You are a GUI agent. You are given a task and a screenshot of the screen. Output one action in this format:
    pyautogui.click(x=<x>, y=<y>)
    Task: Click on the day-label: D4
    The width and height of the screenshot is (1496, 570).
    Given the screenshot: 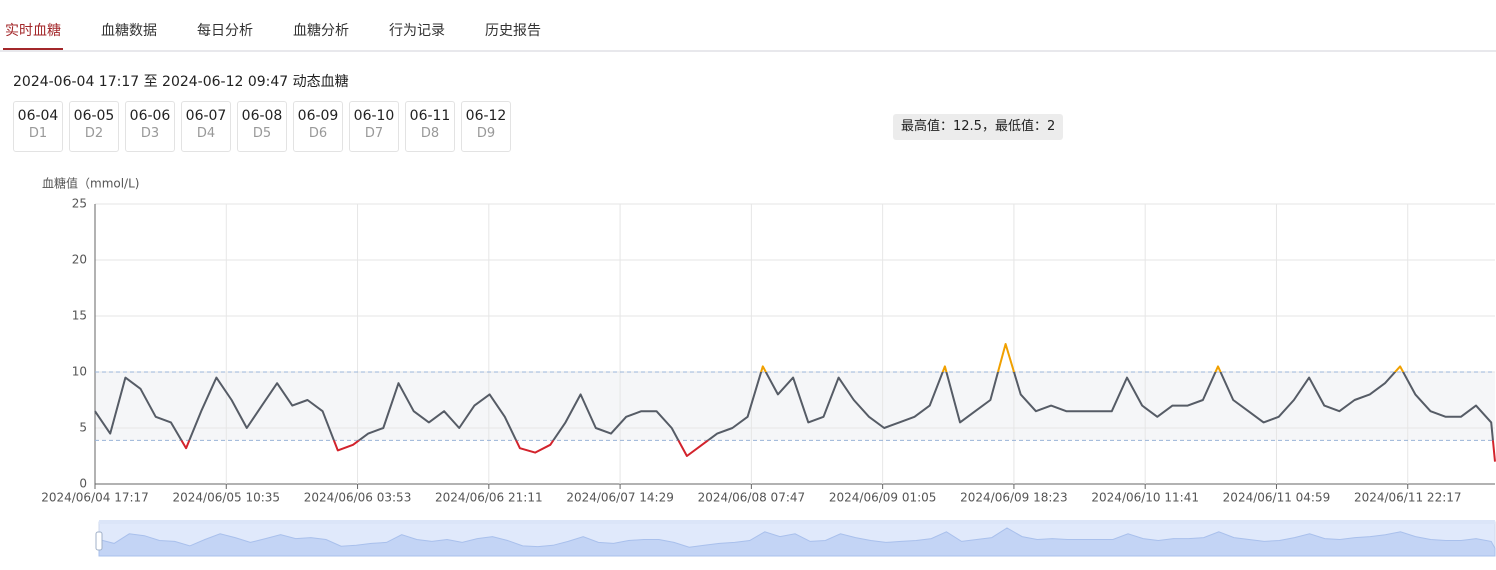 What is the action you would take?
    pyautogui.click(x=206, y=133)
    